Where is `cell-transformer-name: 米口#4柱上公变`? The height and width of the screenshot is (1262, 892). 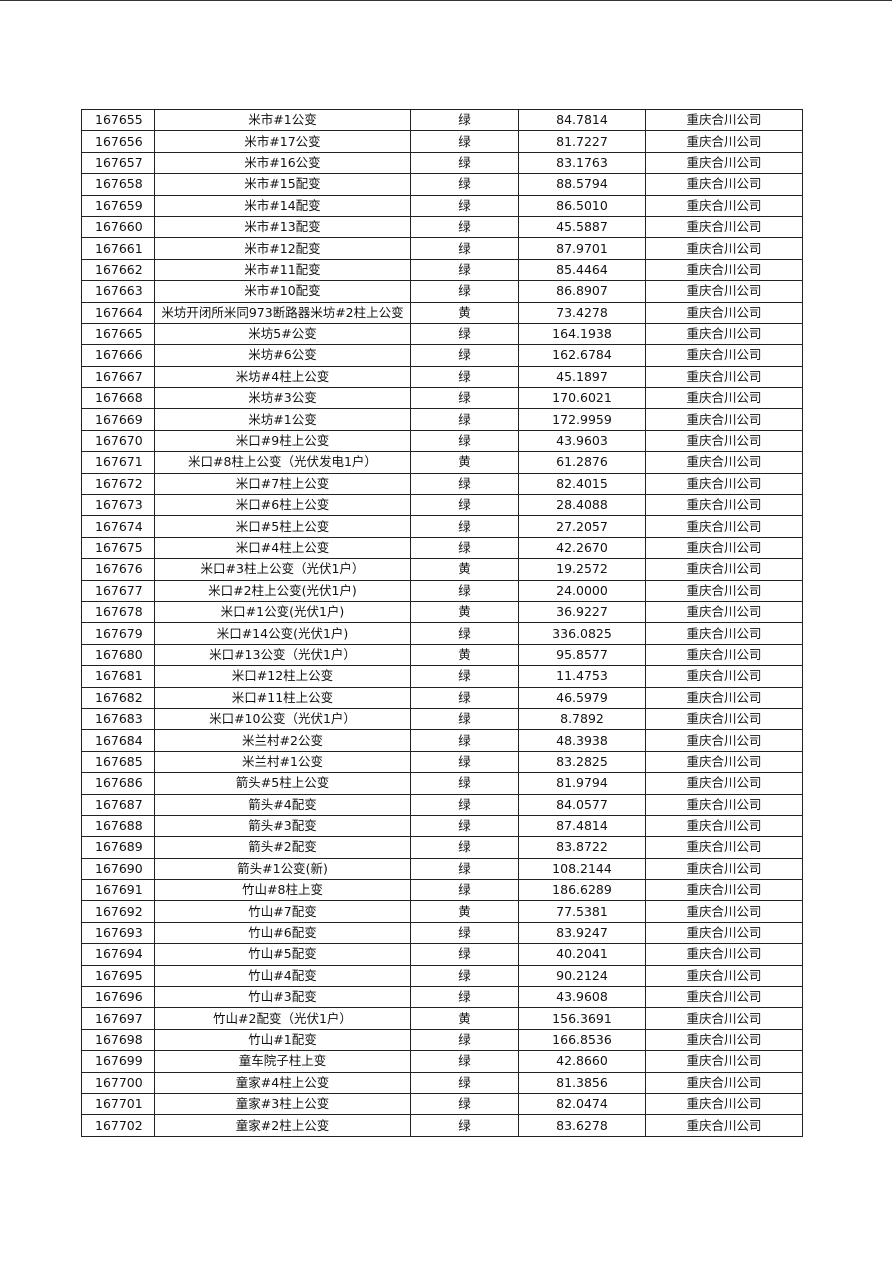 cell-transformer-name: 米口#4柱上公变 is located at coordinates (282, 548).